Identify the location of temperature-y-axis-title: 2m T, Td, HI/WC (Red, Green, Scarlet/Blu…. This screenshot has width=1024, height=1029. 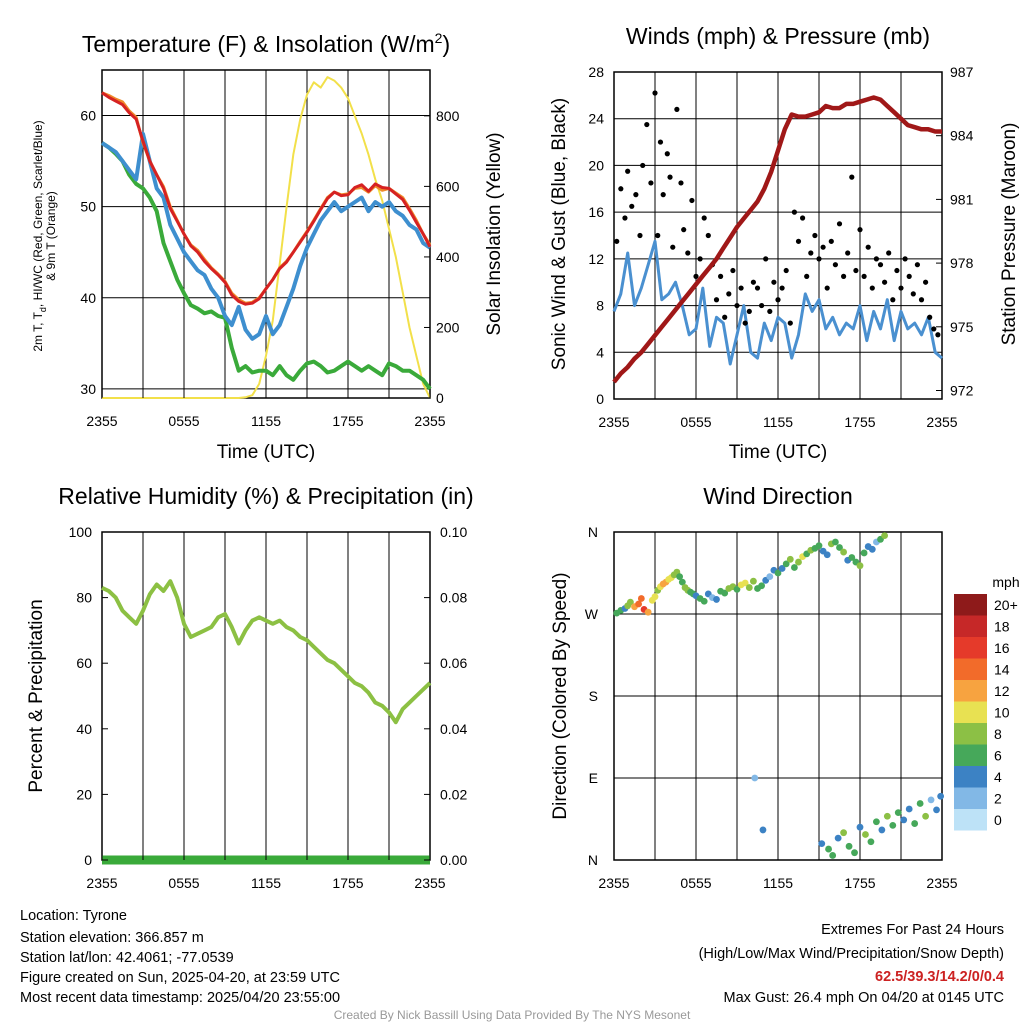
(44, 235).